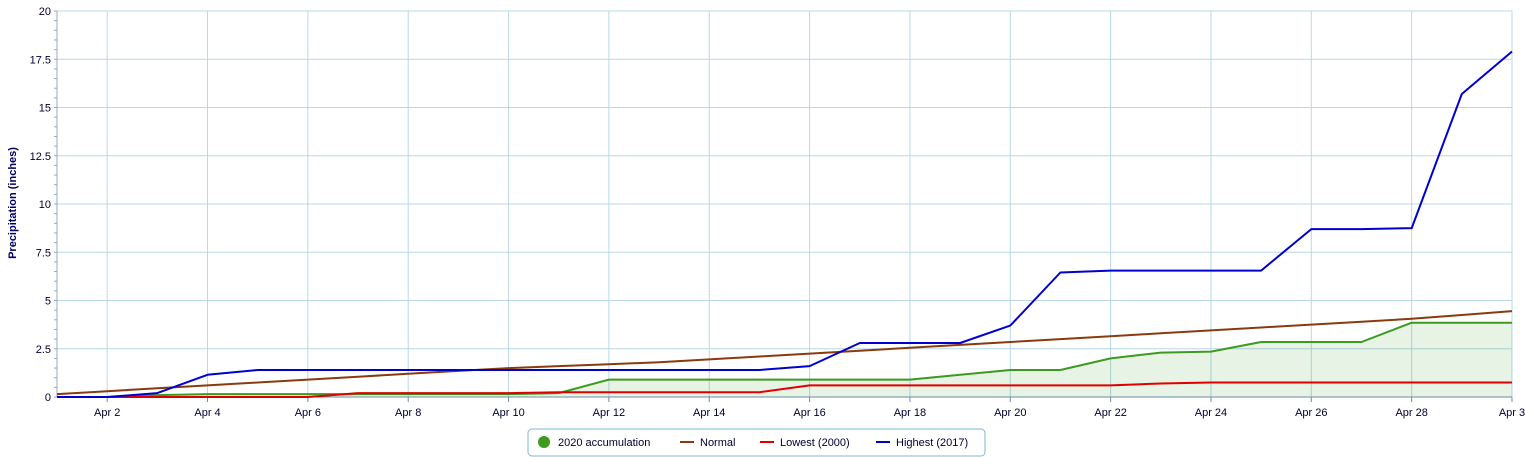 This screenshot has height=457, width=1525. Describe the element at coordinates (910, 413) in the screenshot. I see `x-tick-label: Apr 18` at that location.